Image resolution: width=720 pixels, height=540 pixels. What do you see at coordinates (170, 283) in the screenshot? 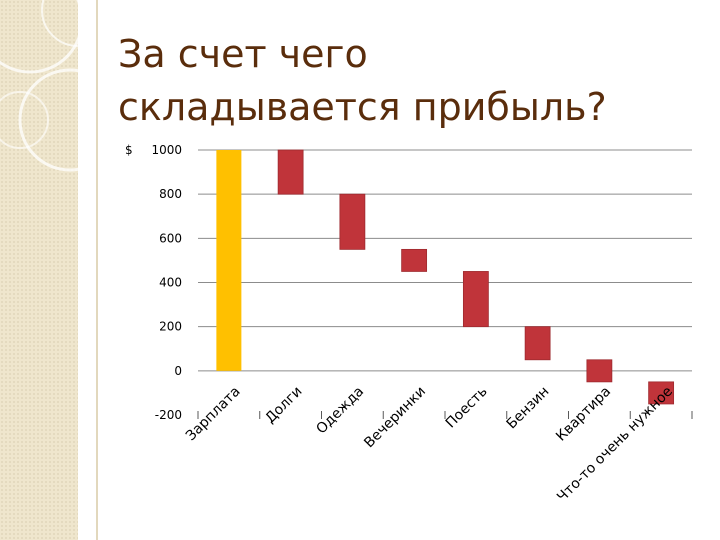
I see `y-tick-label: 400` at bounding box center [170, 283].